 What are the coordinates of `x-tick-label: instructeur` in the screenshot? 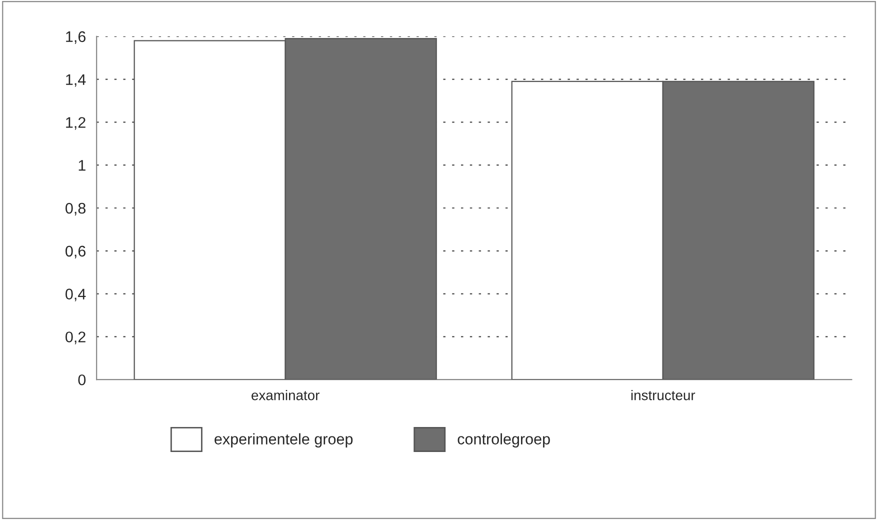 It's located at (663, 395).